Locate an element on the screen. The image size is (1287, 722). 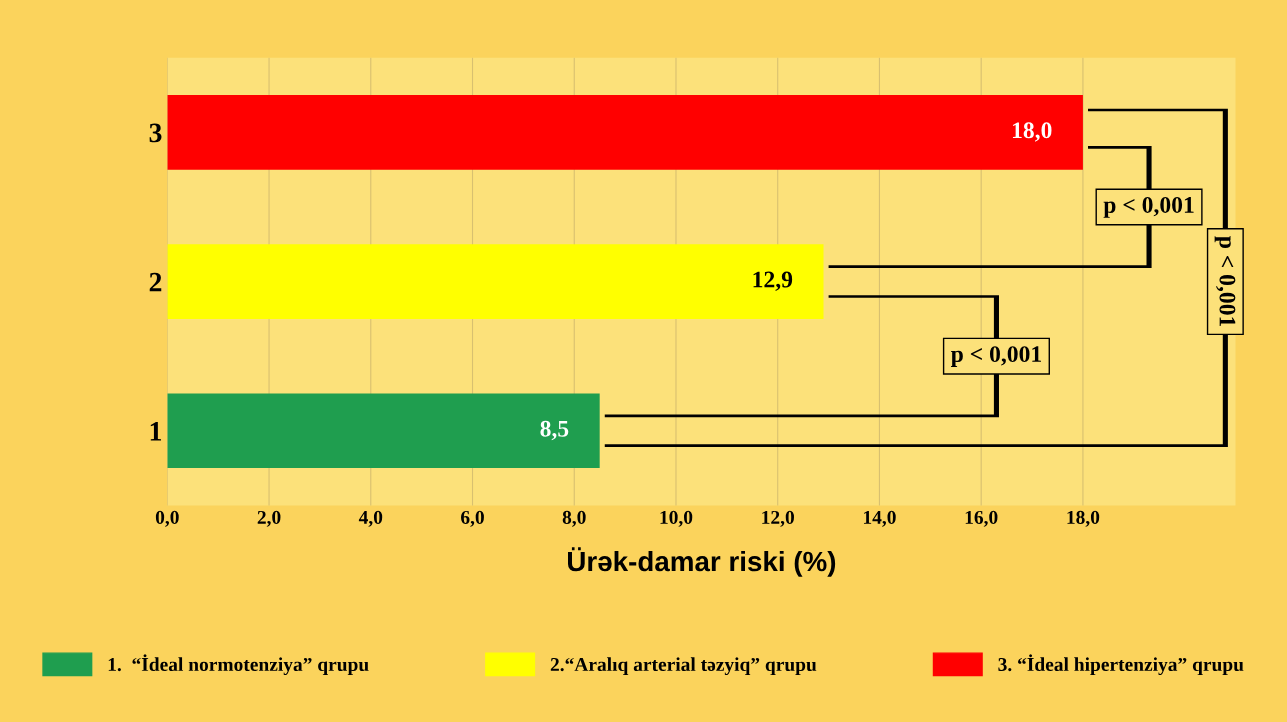
data-label: 18,0 is located at coordinates (1032, 132).